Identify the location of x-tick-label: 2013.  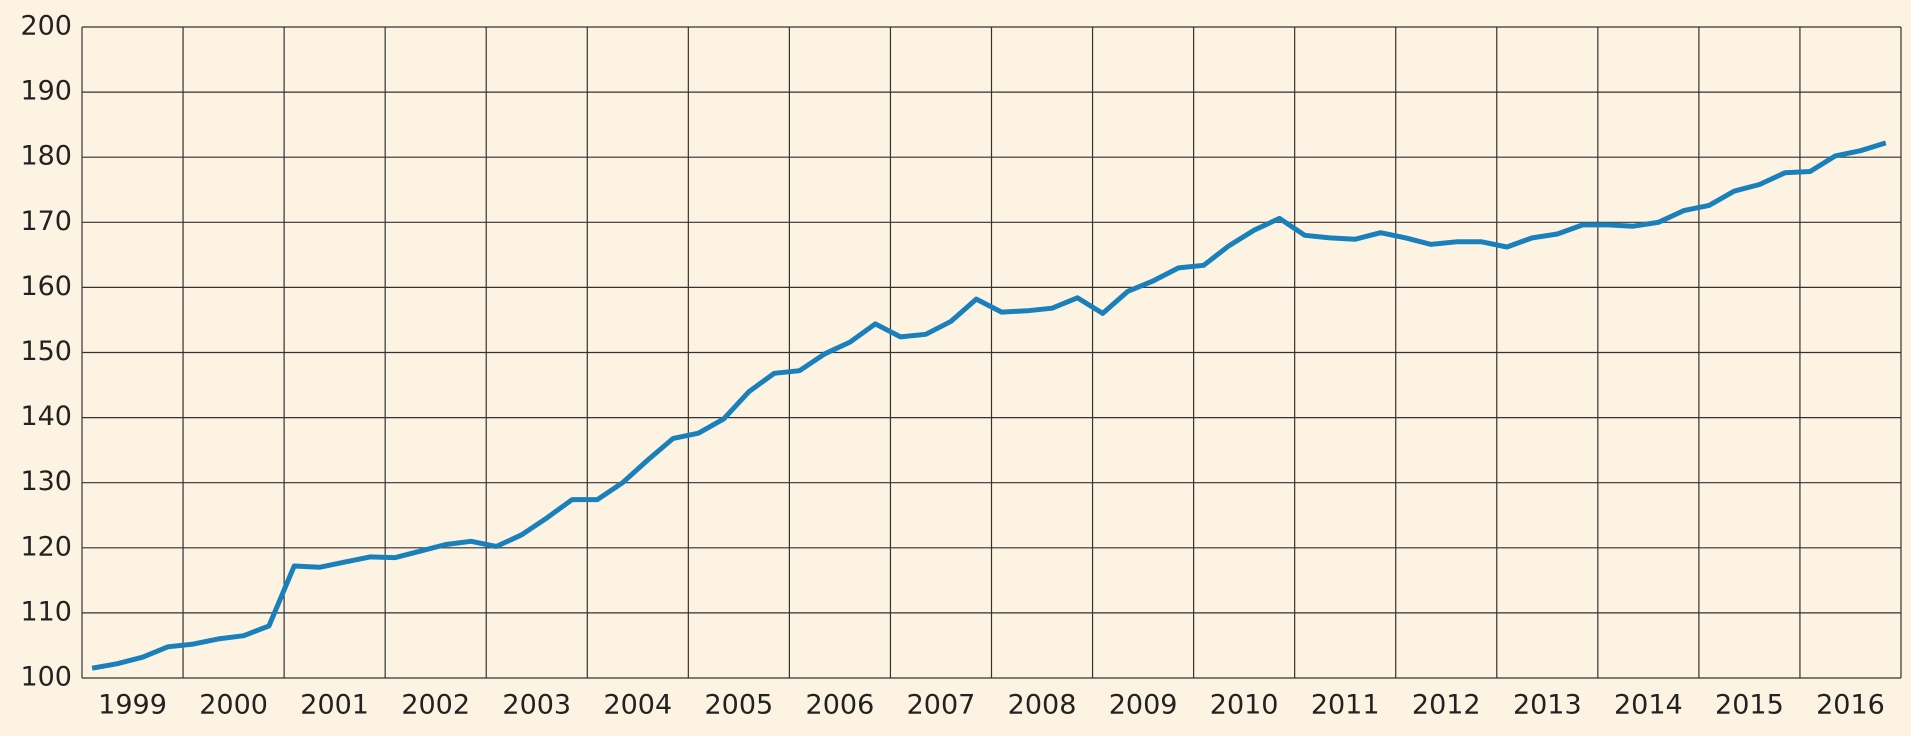
(1547, 705).